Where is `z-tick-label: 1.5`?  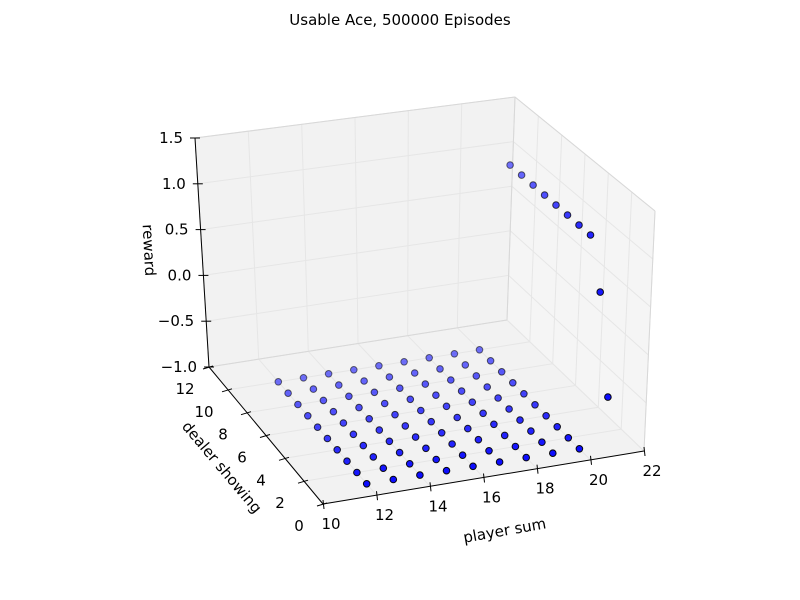
z-tick-label: 1.5 is located at coordinates (171, 138).